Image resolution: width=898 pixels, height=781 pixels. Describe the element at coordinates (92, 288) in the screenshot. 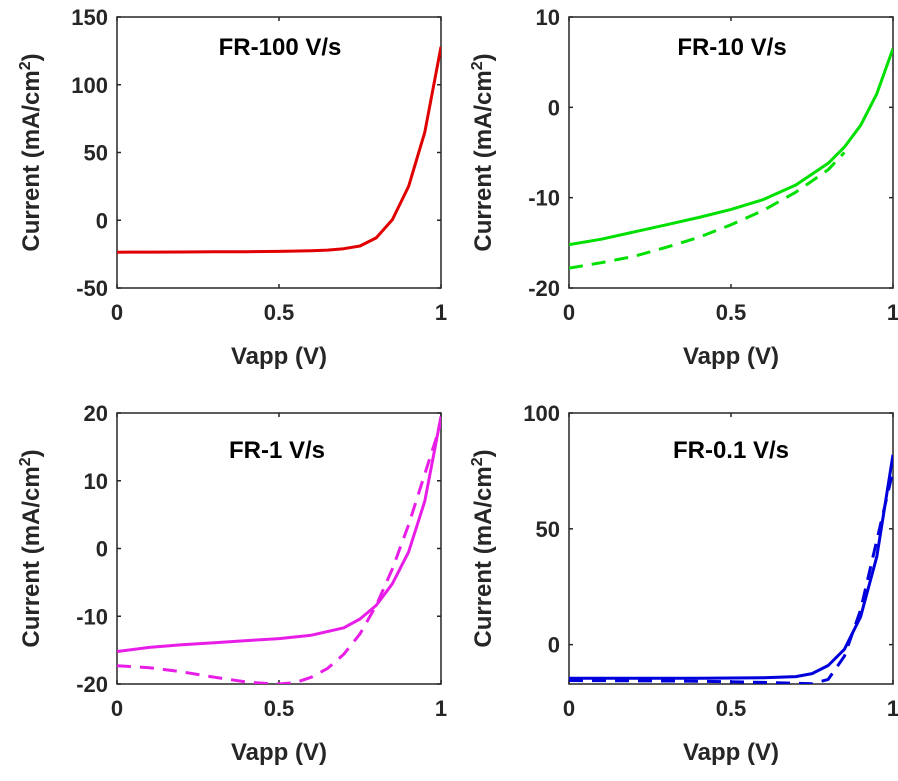

I see `y-tick-label: -50` at that location.